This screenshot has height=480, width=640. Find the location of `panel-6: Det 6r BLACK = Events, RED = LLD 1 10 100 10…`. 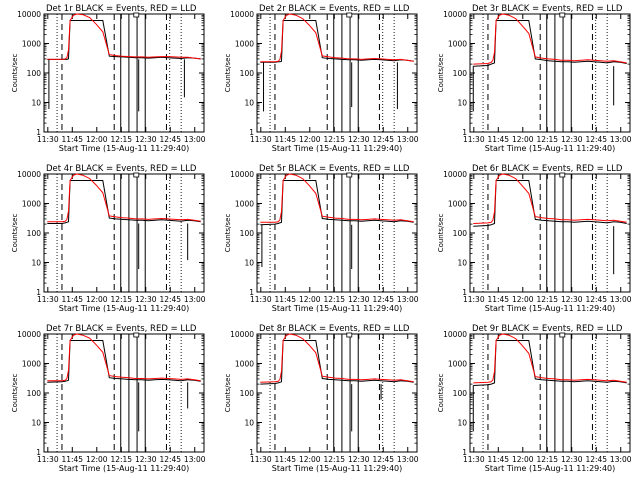

panel-6: Det 6r BLACK = Events, RED = LLD 1 10 100 10… is located at coordinates (534, 238).